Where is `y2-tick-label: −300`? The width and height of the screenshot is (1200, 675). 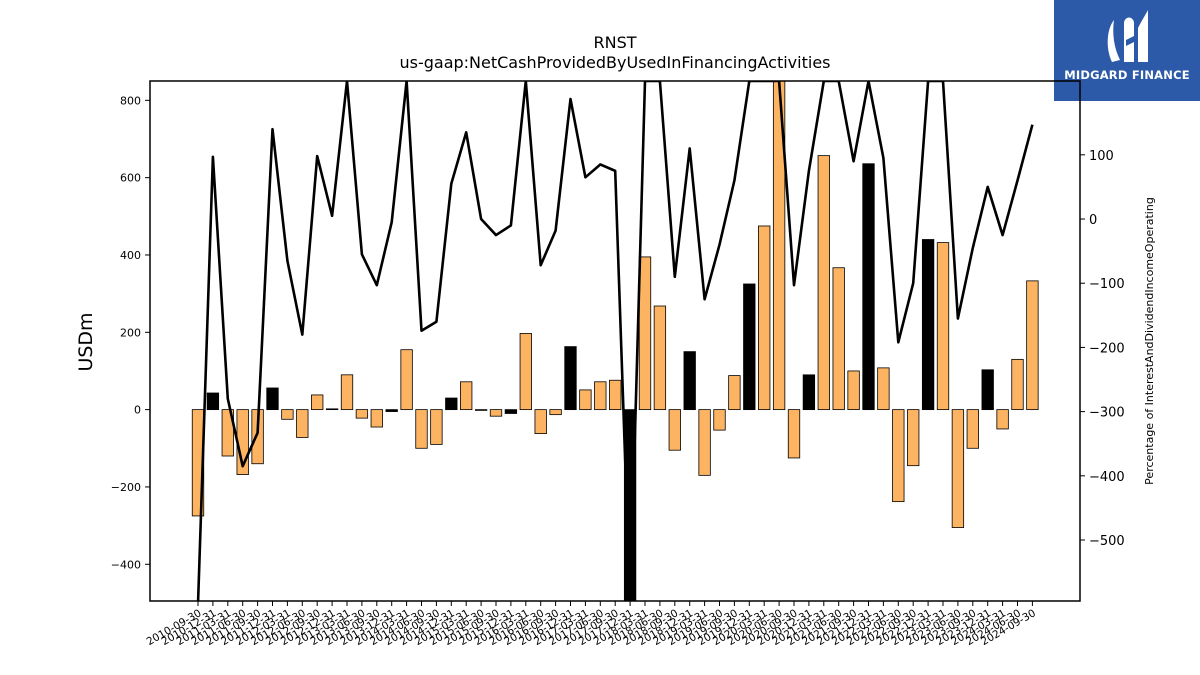
y2-tick-label: −300 is located at coordinates (1107, 413).